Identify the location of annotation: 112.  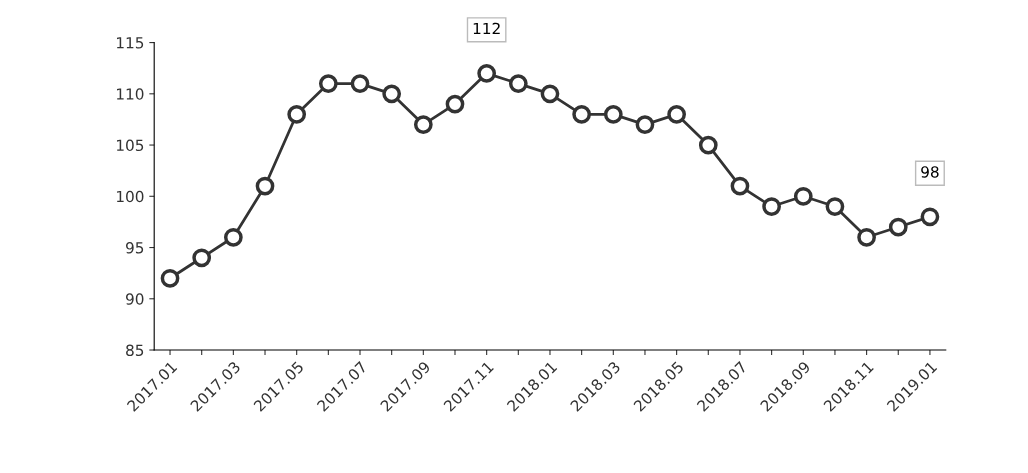
(486, 28).